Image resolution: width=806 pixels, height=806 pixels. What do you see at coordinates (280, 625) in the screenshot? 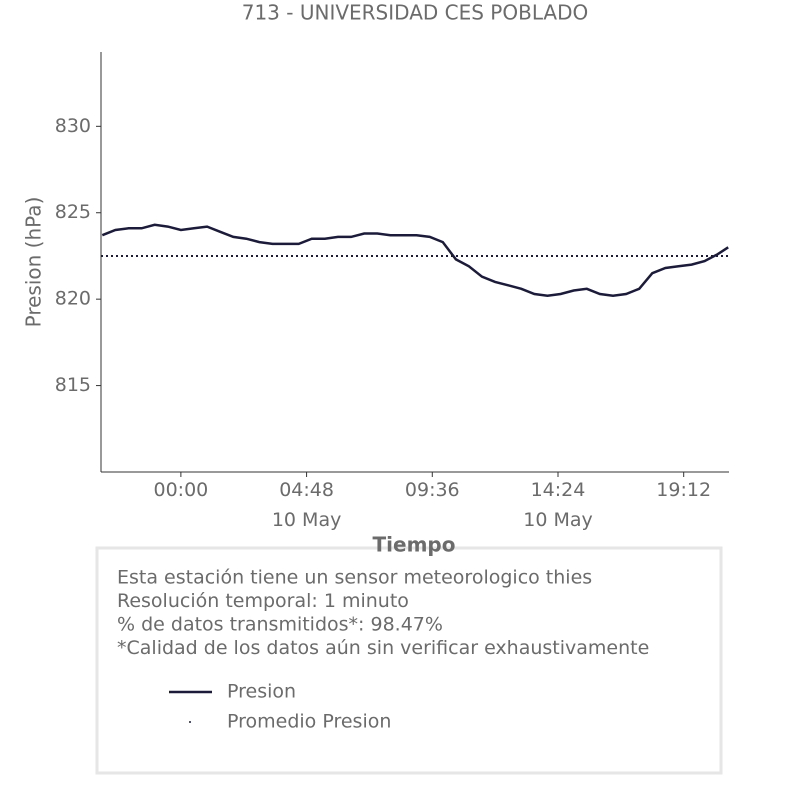
I see `info-text: % de datos transmitidos*: 98.47%` at bounding box center [280, 625].